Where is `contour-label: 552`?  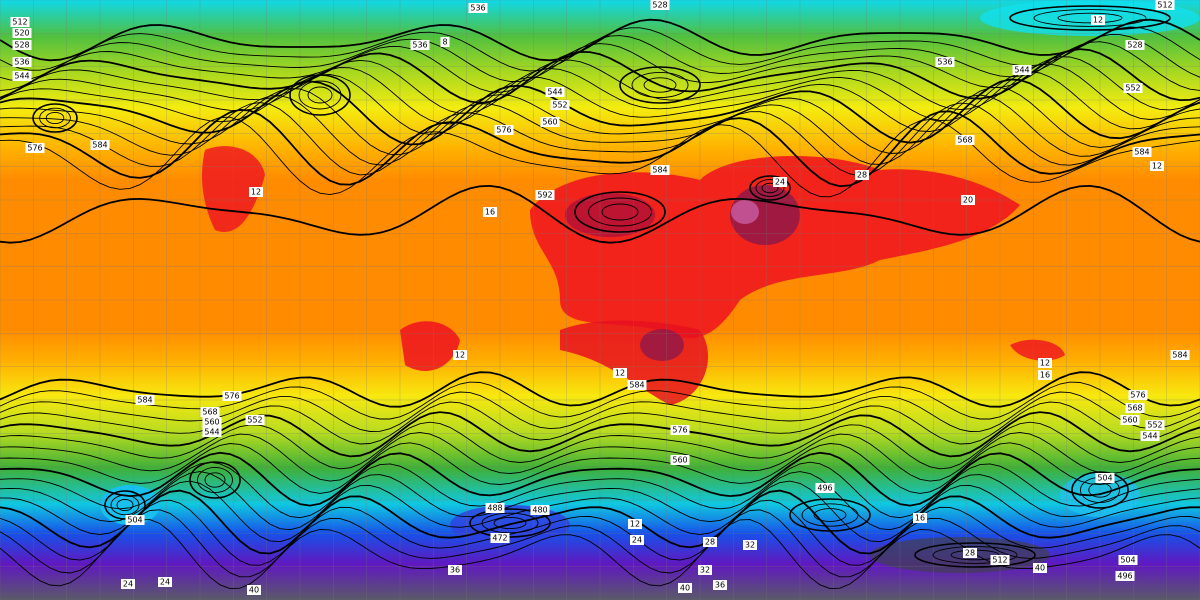
contour-label: 552 is located at coordinates (1154, 425).